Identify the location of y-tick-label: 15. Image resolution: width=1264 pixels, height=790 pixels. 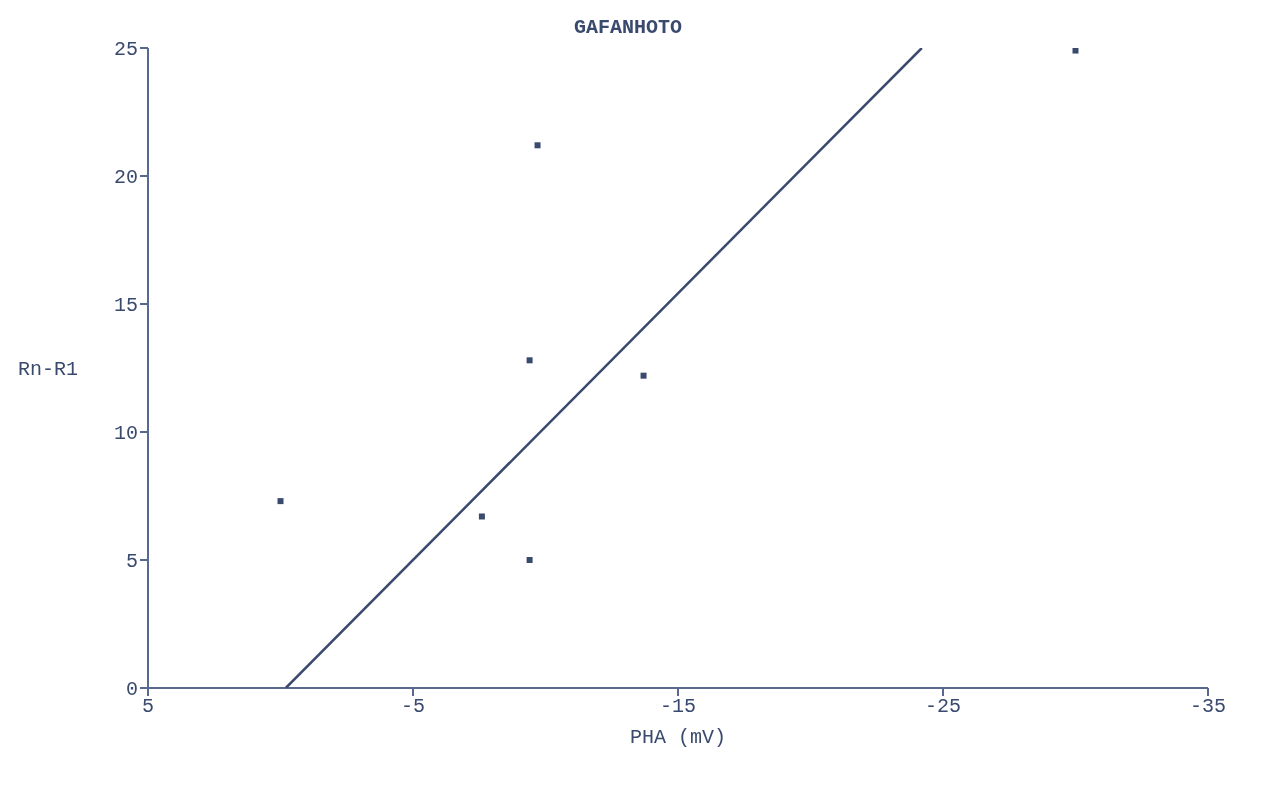
(125, 306).